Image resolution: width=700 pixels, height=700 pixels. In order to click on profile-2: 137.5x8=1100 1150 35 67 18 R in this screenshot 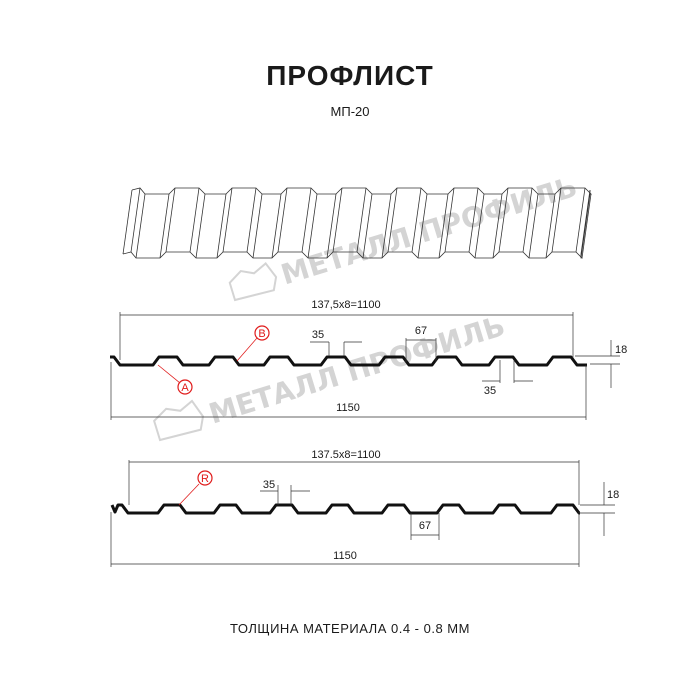, I will do `click(364, 508)`.